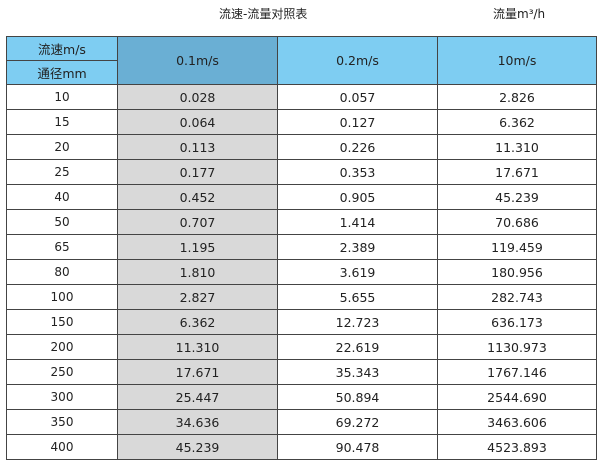  Describe the element at coordinates (197, 222) in the screenshot. I see `flow-cell: 0.707` at that location.